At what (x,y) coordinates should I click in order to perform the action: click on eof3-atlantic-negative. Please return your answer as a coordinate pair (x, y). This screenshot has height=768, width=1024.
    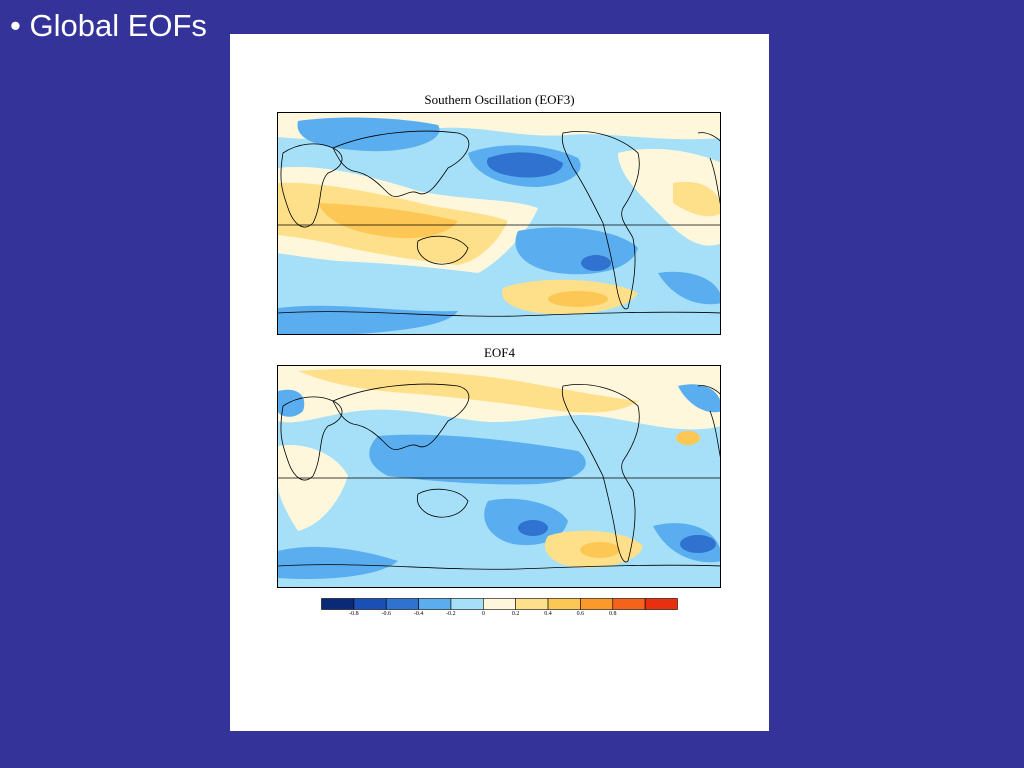
    Looking at the image, I should click on (689, 288).